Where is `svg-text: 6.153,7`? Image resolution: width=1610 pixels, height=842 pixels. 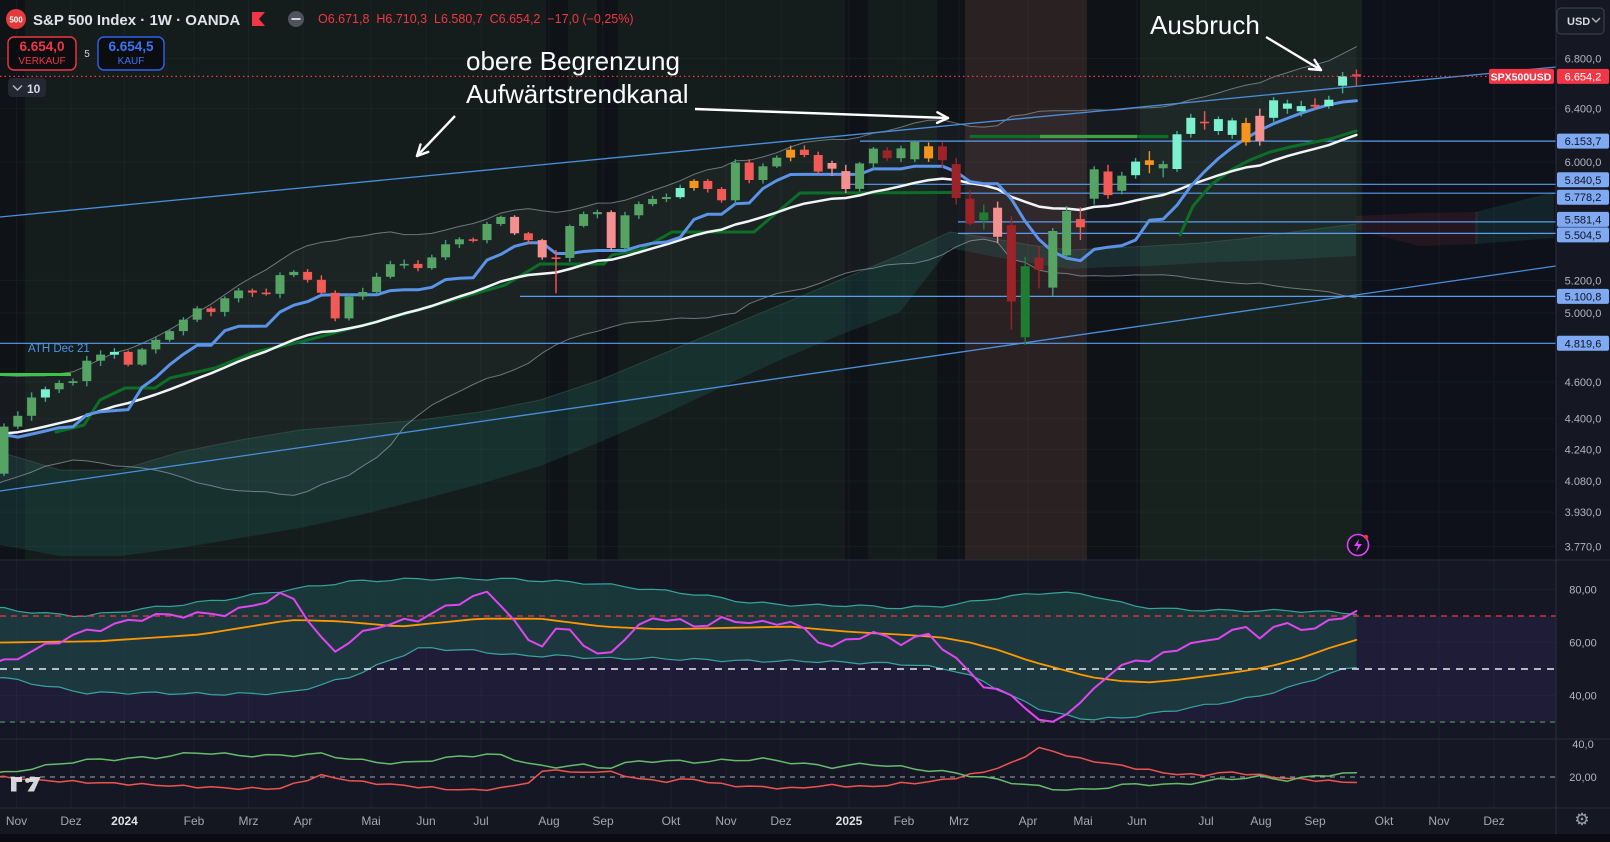 svg-text: 6.153,7 is located at coordinates (1583, 142).